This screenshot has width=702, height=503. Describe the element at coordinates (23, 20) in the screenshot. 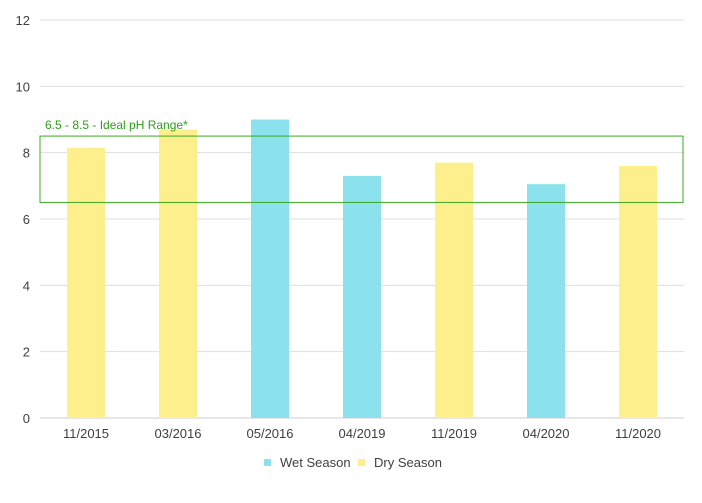

I see `y-tick-label: 12` at that location.